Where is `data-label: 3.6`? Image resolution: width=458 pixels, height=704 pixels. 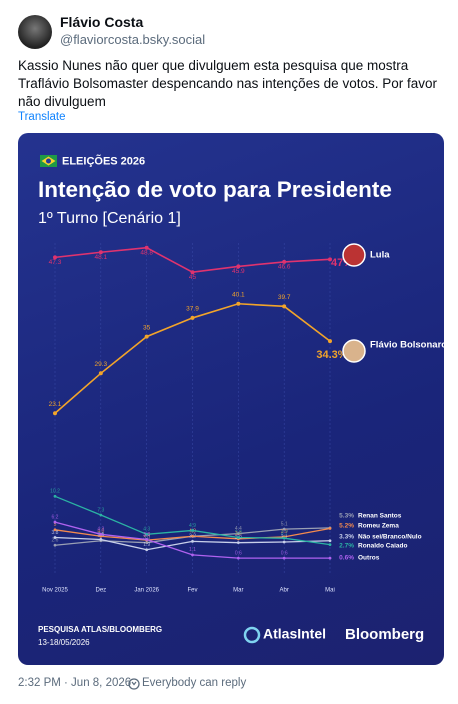 data-label: 3.6 is located at coordinates (238, 534).